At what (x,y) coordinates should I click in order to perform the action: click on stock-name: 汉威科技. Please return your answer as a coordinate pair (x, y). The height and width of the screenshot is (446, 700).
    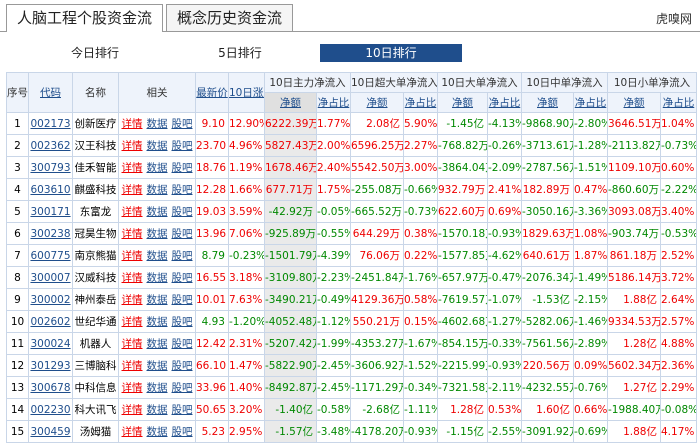
    Looking at the image, I should click on (95, 277).